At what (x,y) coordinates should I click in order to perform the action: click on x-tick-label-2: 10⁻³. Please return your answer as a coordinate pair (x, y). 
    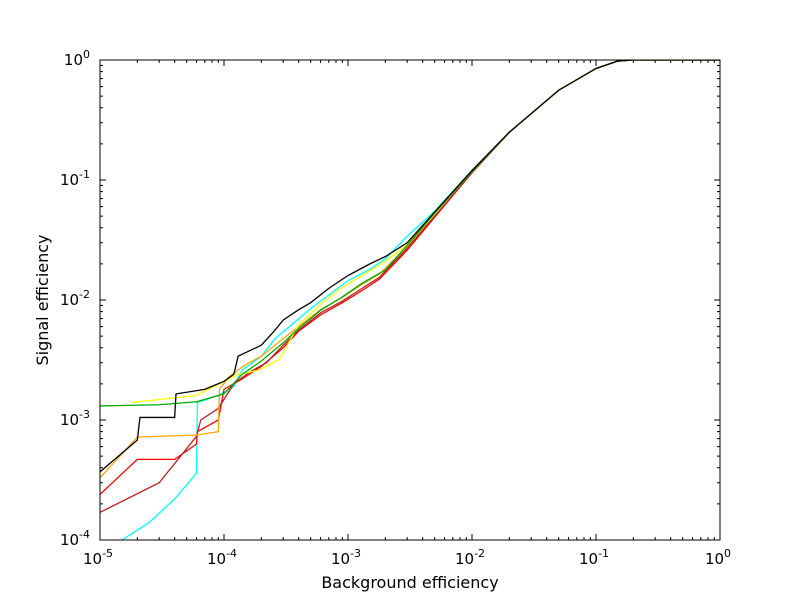
    Looking at the image, I should click on (346, 557).